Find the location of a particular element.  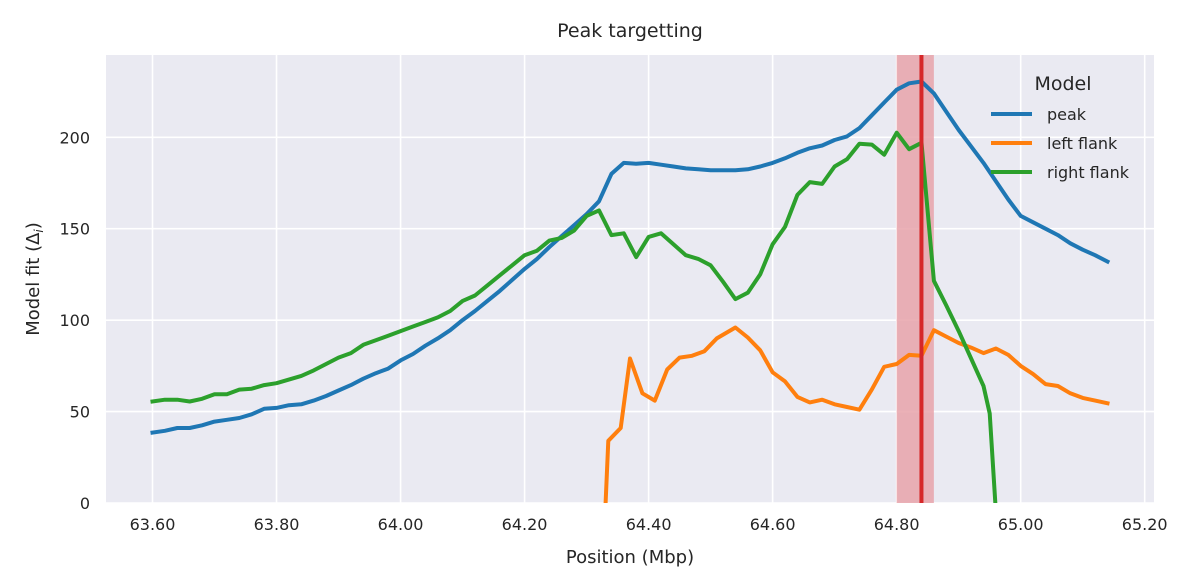

legend-items: peak left flank right flank is located at coordinates (1060, 143).